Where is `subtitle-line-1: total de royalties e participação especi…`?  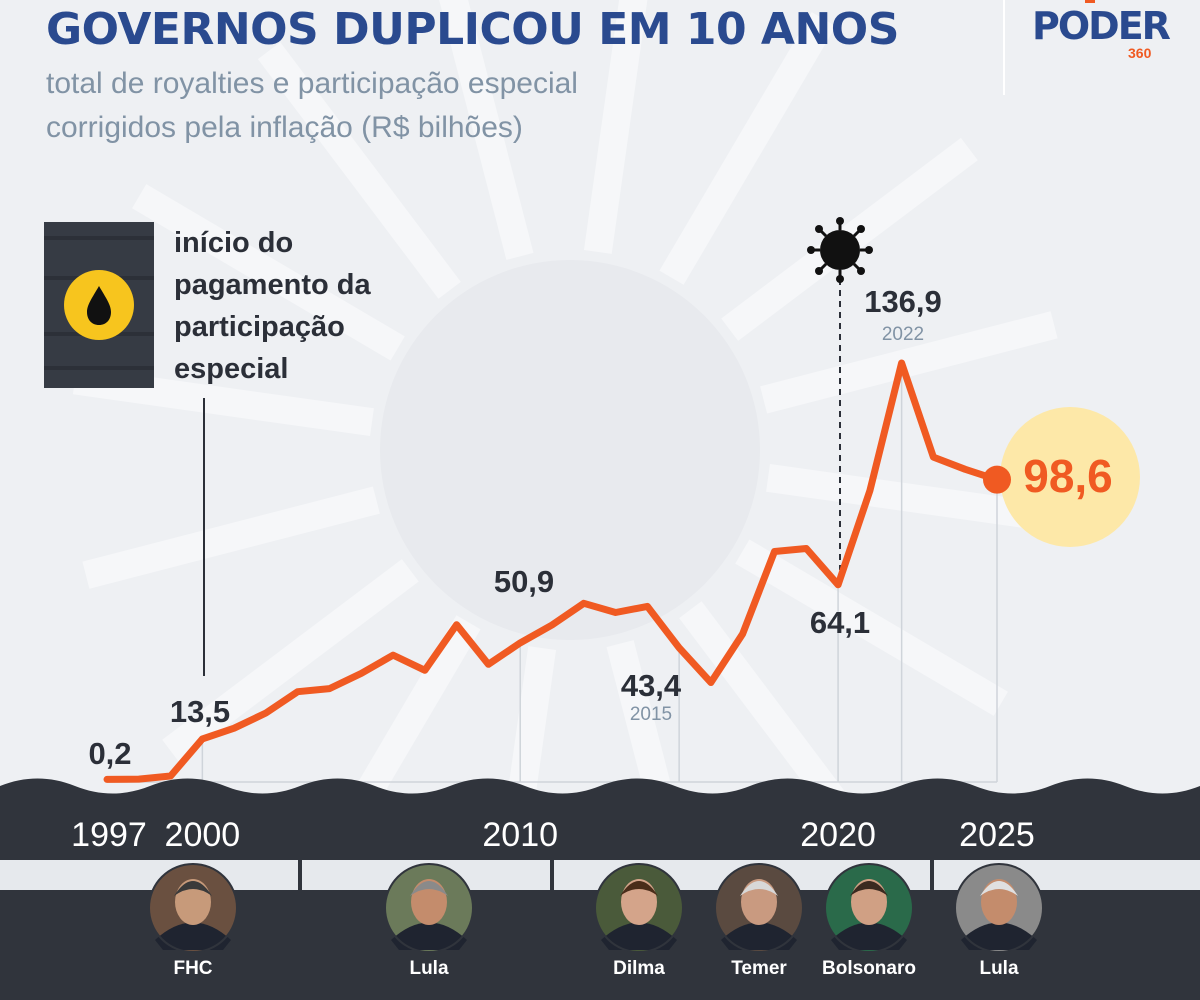
subtitle-line-1: total de royalties e participação especi… is located at coordinates (312, 83).